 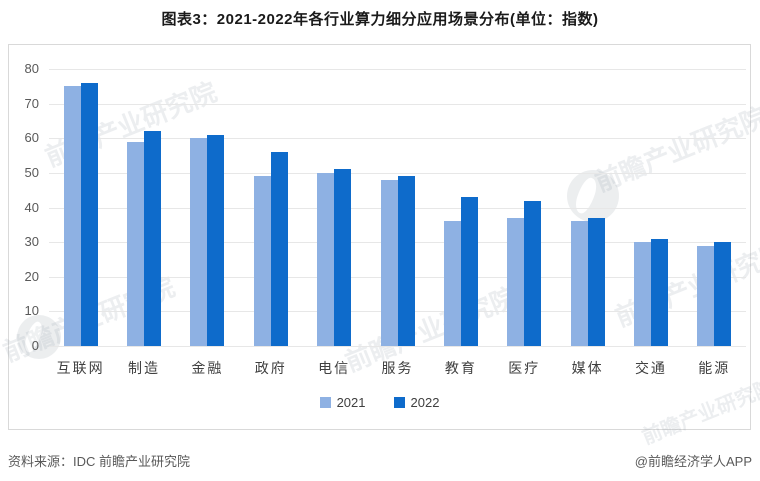 What do you see at coordinates (262, 261) in the screenshot?
I see `bar-2021-政府` at bounding box center [262, 261].